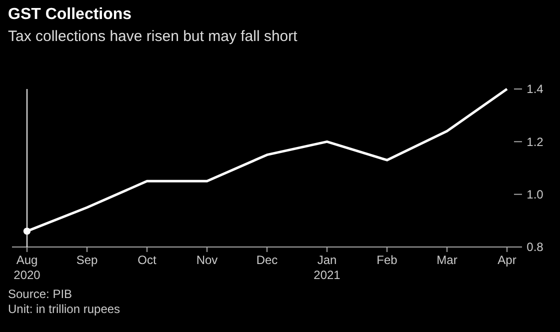  What do you see at coordinates (327, 267) in the screenshot?
I see `x-tick-label: Jan 2021` at bounding box center [327, 267].